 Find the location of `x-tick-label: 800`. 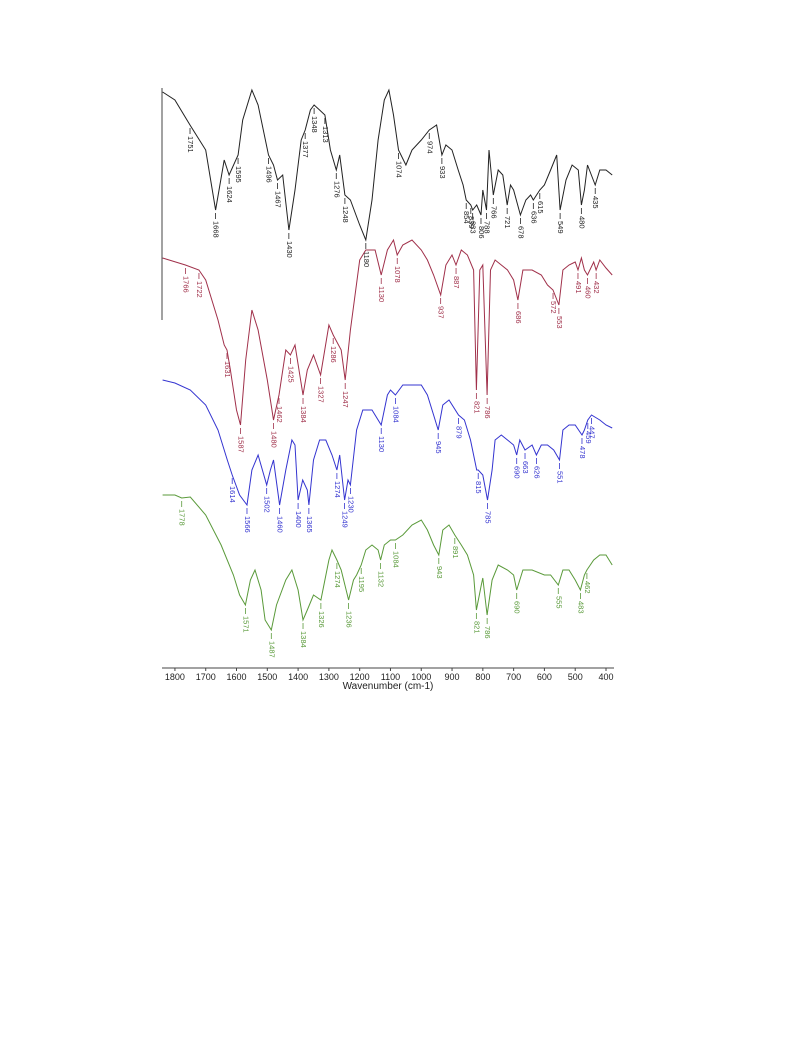

x-tick-label: 800 is located at coordinates (482, 677).